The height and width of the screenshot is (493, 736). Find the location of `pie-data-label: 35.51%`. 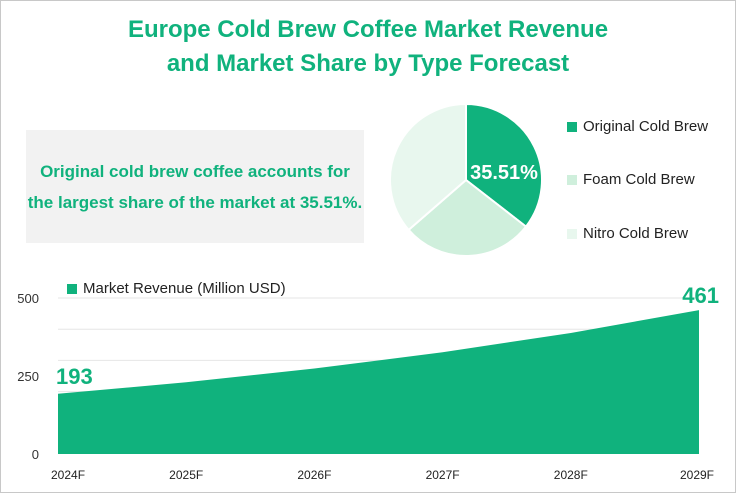

pie-data-label: 35.51% is located at coordinates (504, 173).